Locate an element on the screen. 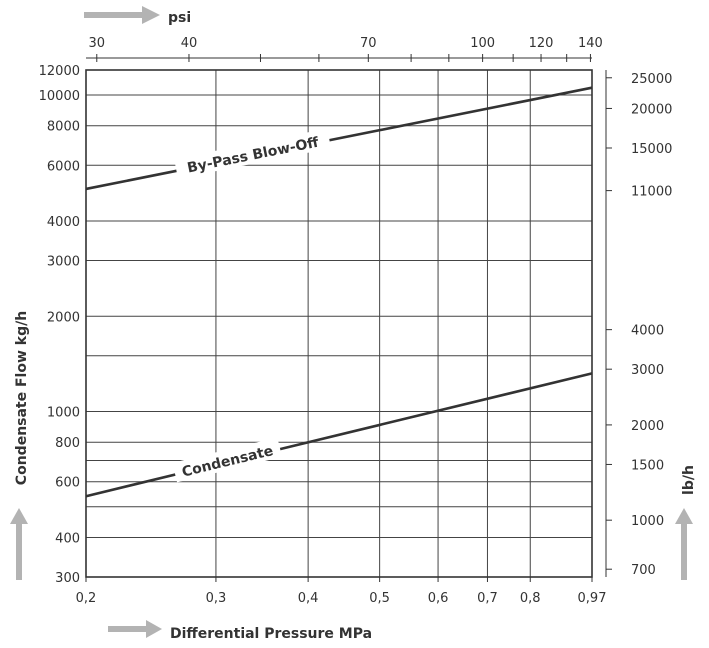  y-tick-label: 2000 is located at coordinates (63, 317).